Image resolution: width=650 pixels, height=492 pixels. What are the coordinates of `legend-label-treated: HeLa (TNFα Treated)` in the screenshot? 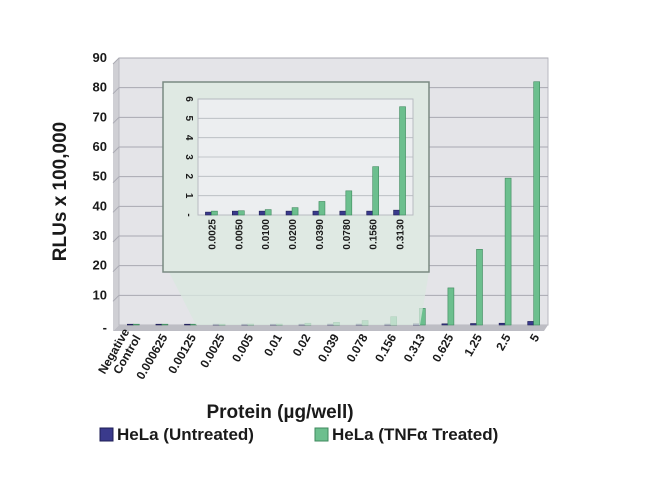 It's located at (415, 434).